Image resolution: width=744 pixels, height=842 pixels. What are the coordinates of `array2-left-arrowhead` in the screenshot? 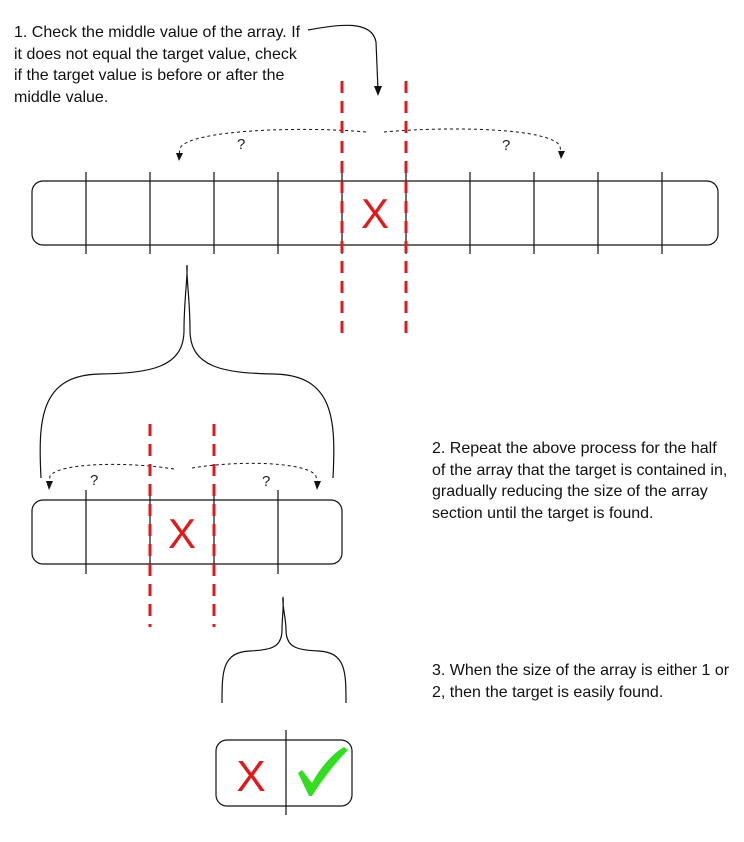 It's located at (49, 485).